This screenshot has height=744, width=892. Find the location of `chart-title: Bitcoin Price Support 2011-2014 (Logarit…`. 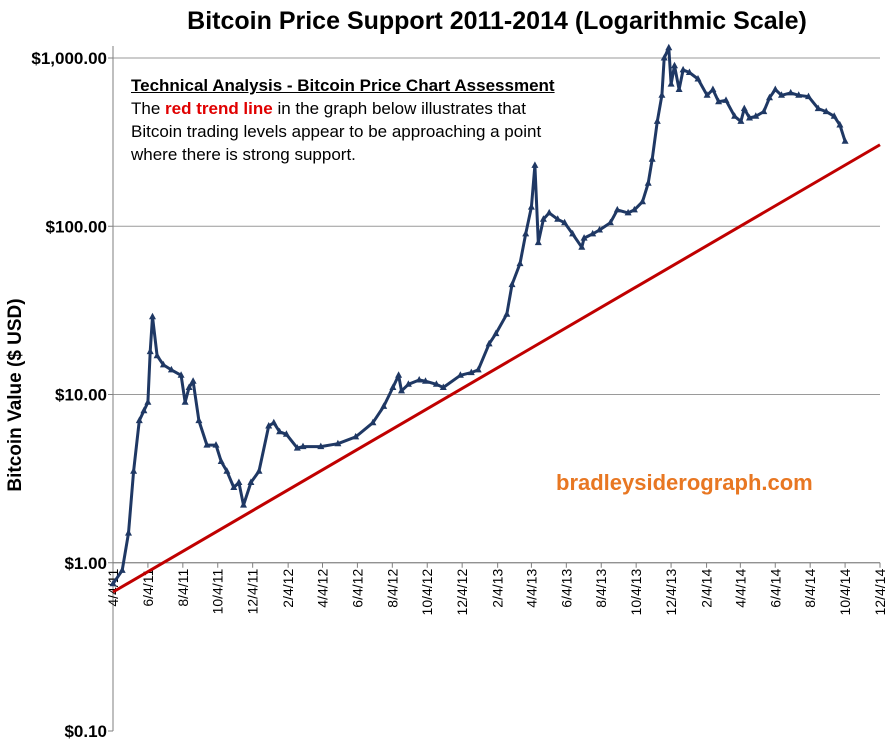

chart-title: Bitcoin Price Support 2011-2014 (Logarit… is located at coordinates (497, 21).